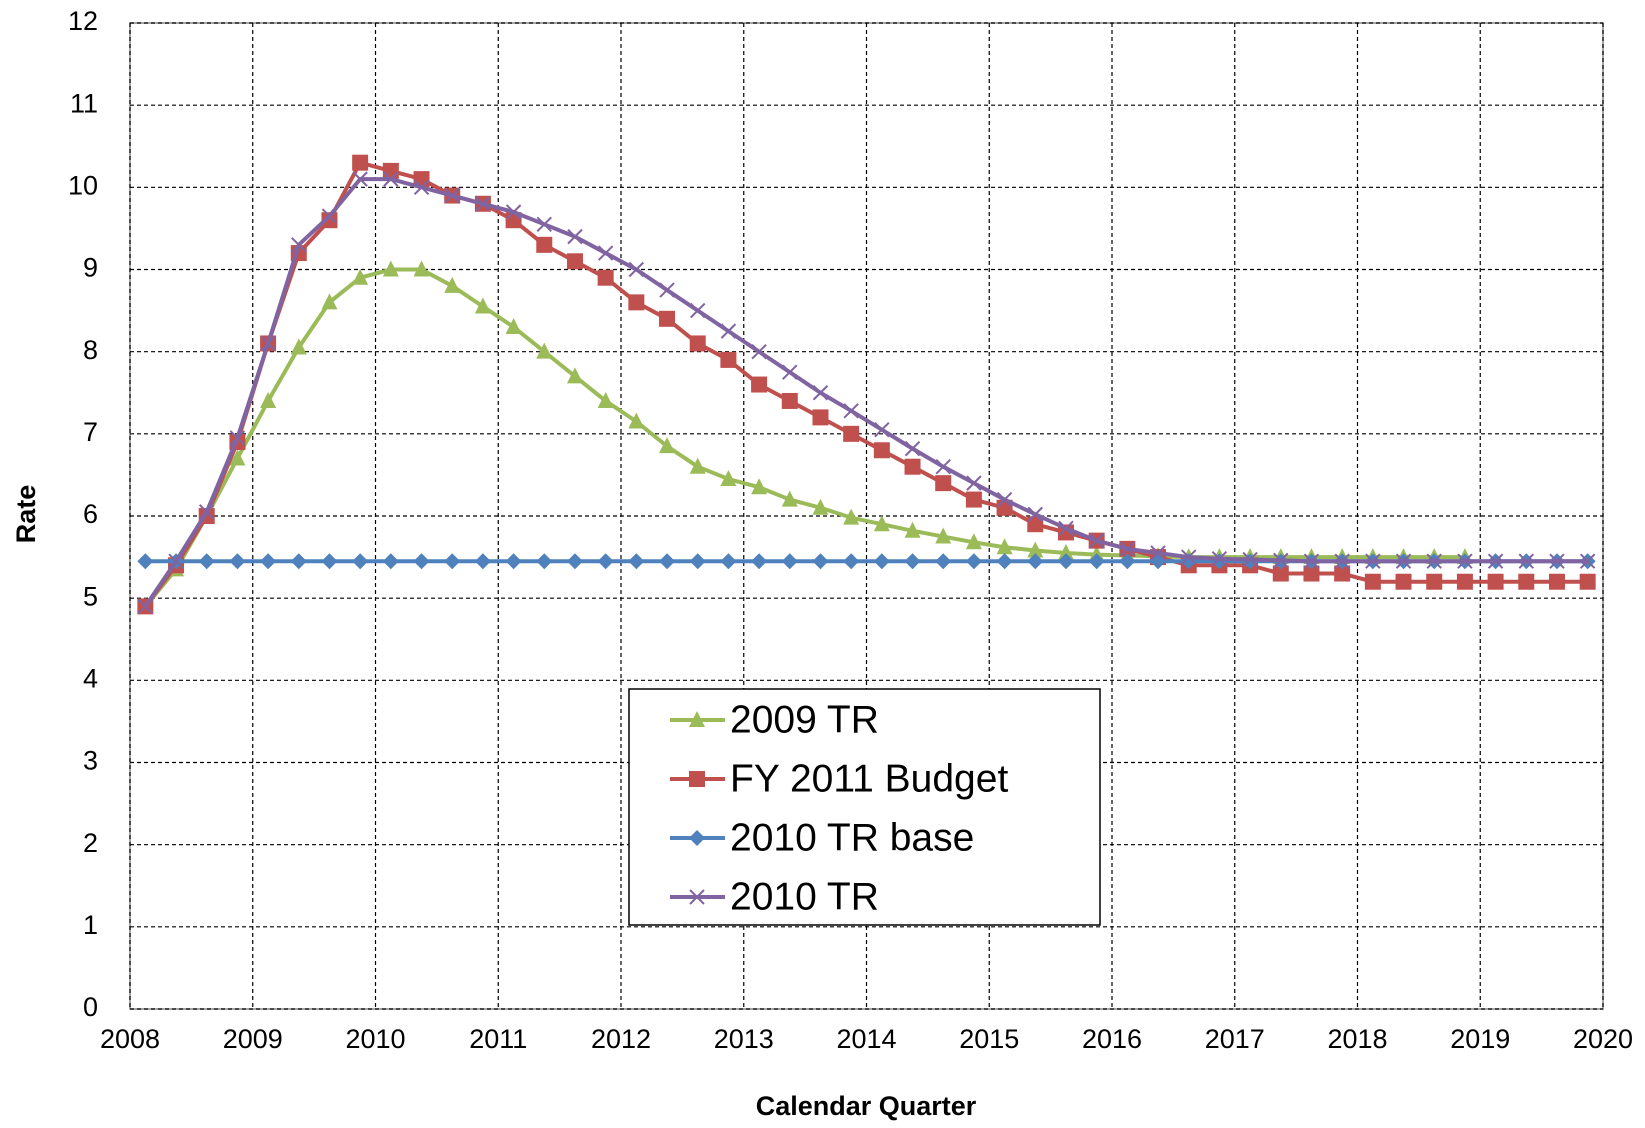  Describe the element at coordinates (864, 807) in the screenshot. I see `legend: 2009 TR FY 2011 Budget 2010 TR base 2010 TR` at that location.